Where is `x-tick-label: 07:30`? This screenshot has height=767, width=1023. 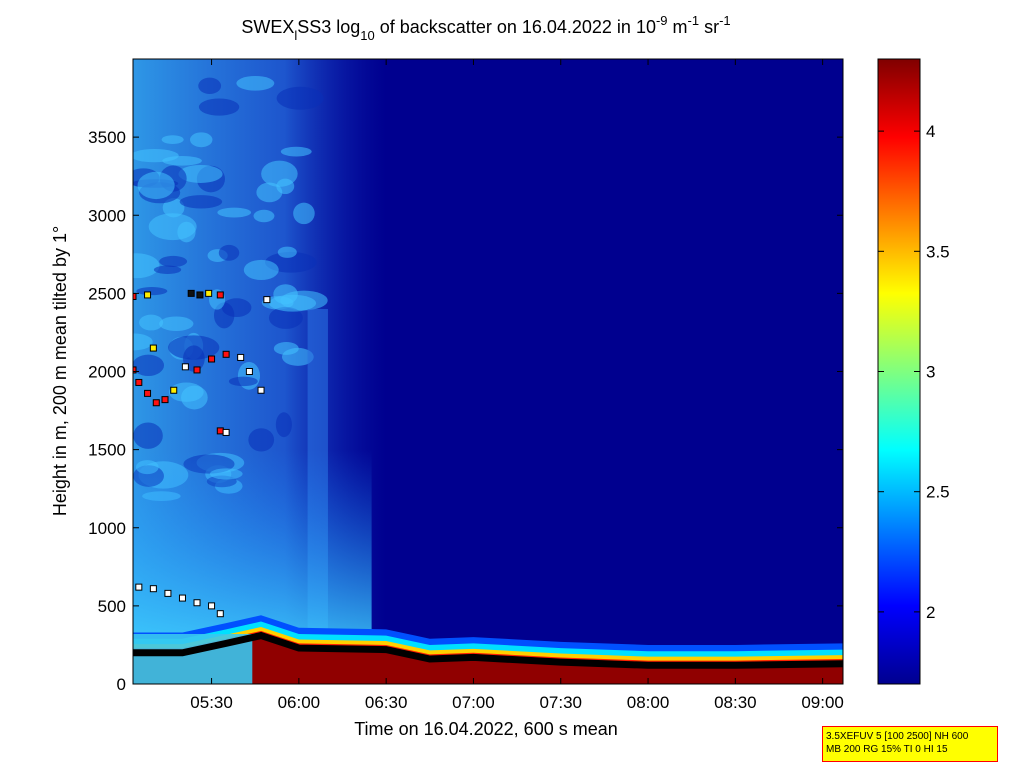 x-tick-label: 07:30 is located at coordinates (560, 702).